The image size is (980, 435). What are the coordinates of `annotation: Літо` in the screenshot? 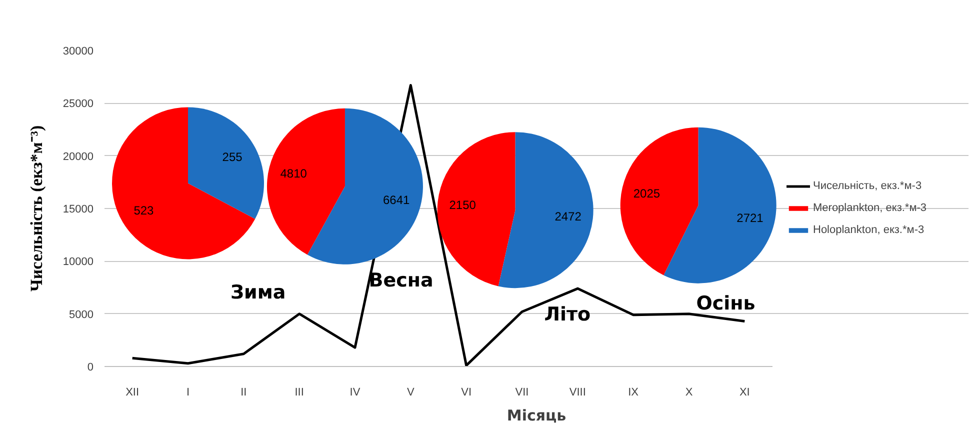 It's located at (567, 314).